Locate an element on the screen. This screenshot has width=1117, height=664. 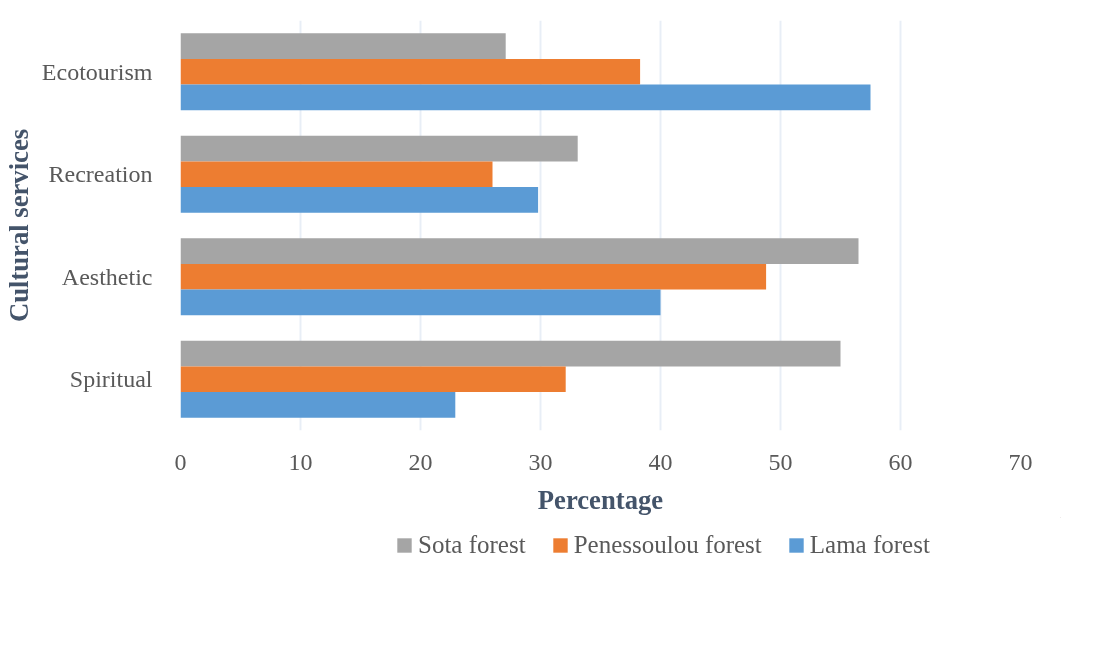
y-tick-label: Ecotourism is located at coordinates (97, 71).